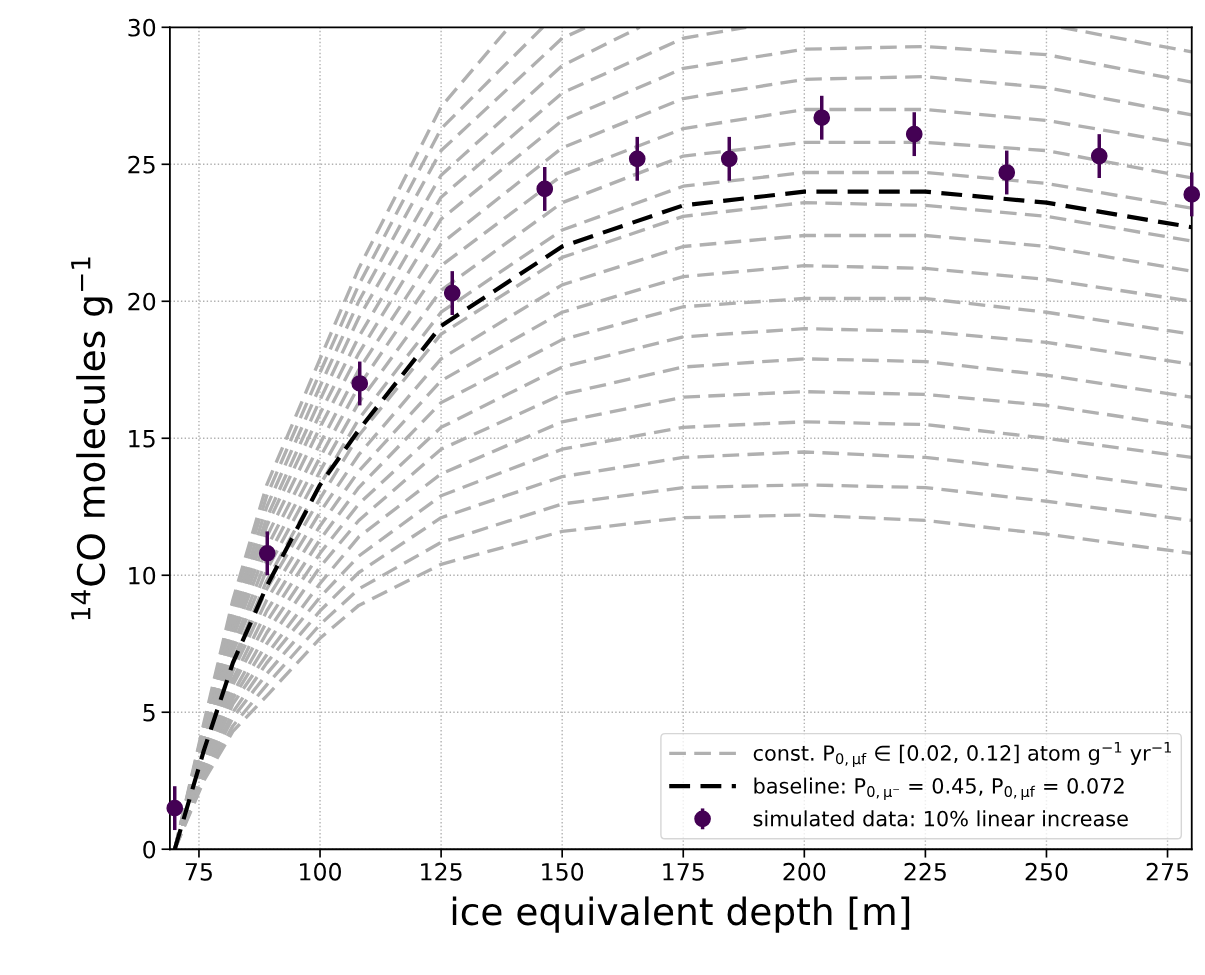 The image size is (1205, 975). I want to click on y-tick-label: 15, so click(142, 439).